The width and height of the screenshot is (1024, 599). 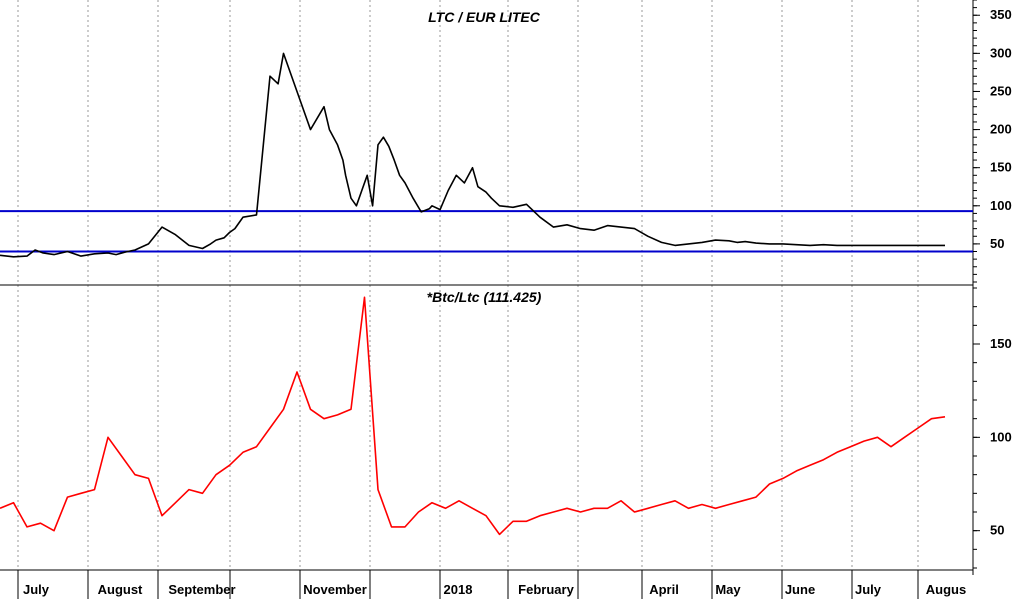 I want to click on x-tick-label: February, so click(x=546, y=589).